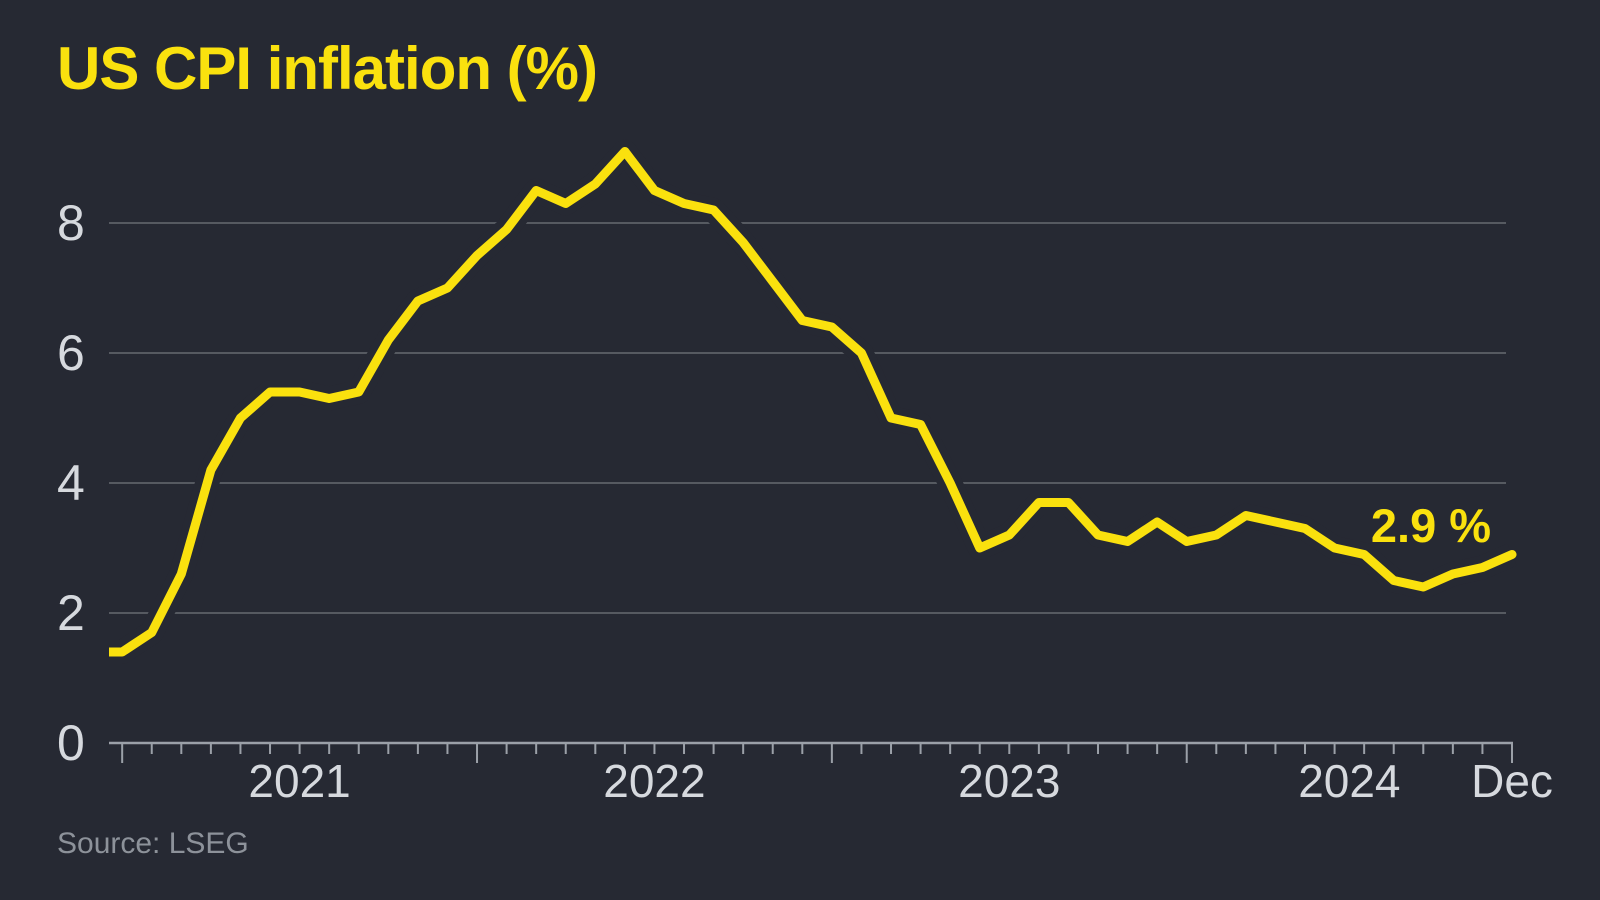  I want to click on x-end-label: Dec, so click(1512, 781).